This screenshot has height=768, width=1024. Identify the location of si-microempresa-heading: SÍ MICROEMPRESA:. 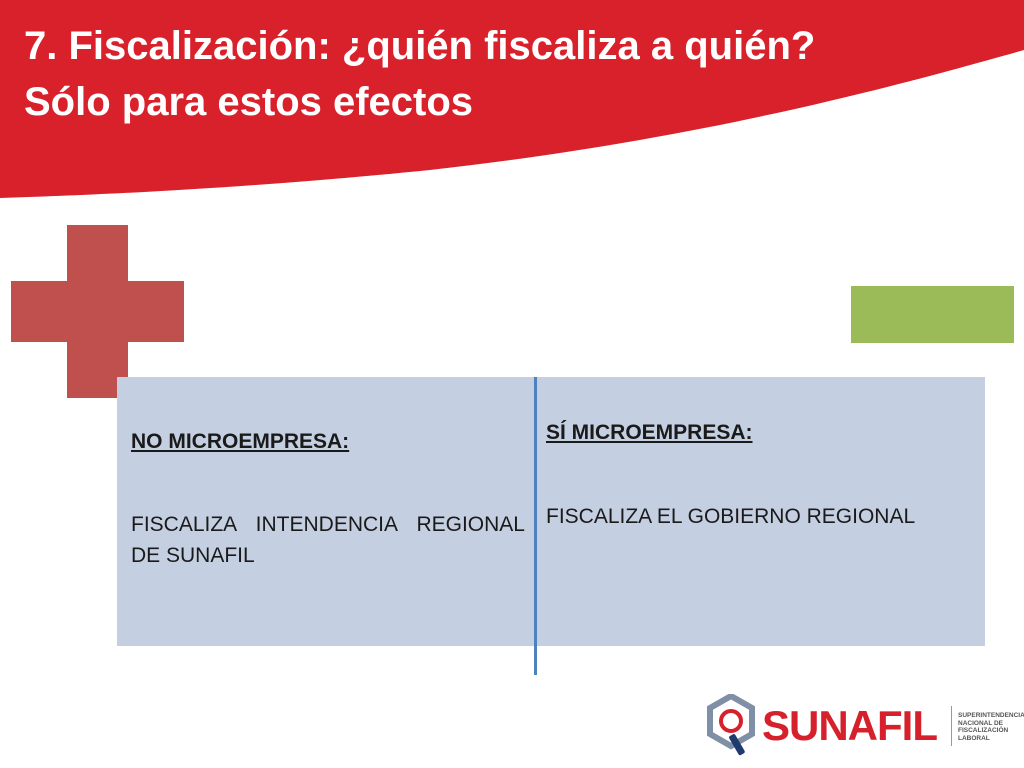
(649, 432).